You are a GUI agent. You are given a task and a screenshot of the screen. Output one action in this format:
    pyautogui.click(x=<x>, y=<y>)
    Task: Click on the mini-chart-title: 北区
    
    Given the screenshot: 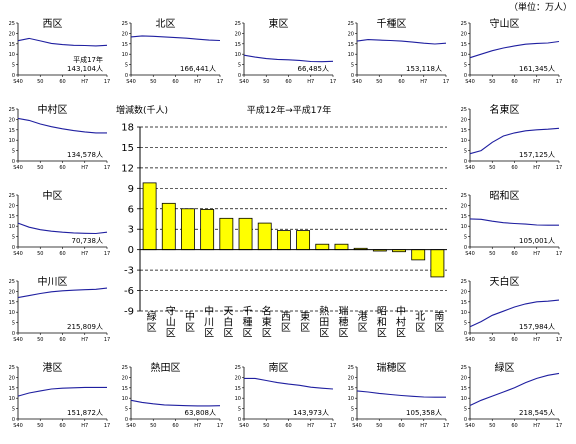 What is the action you would take?
    pyautogui.click(x=166, y=24)
    